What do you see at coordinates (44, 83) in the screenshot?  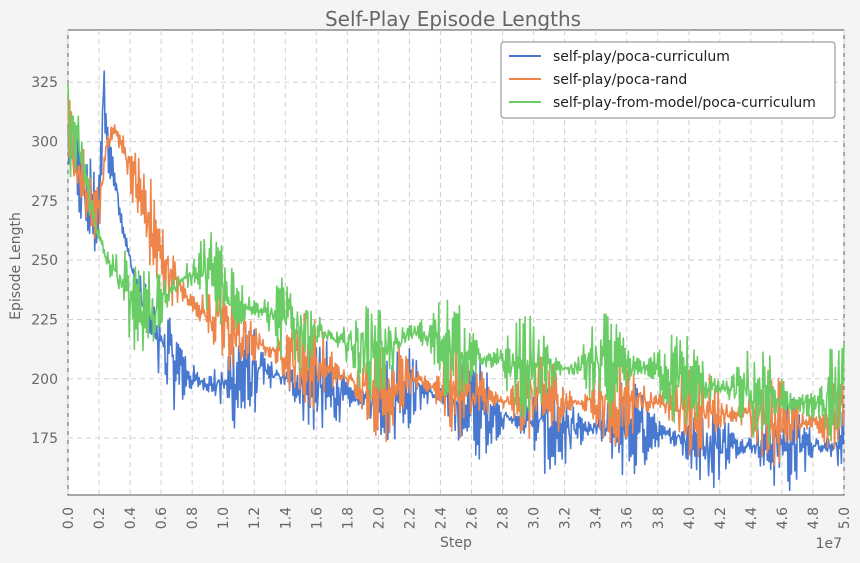 I see `y-tick-label: 325` at bounding box center [44, 83].